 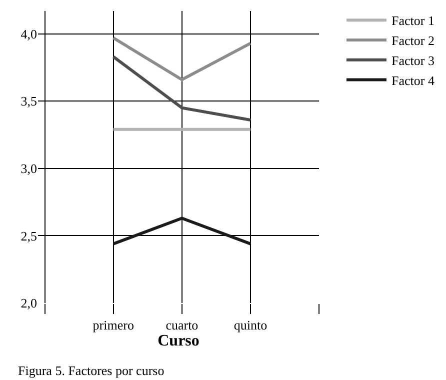 I want to click on legend-label: Factor 4, so click(x=413, y=80).